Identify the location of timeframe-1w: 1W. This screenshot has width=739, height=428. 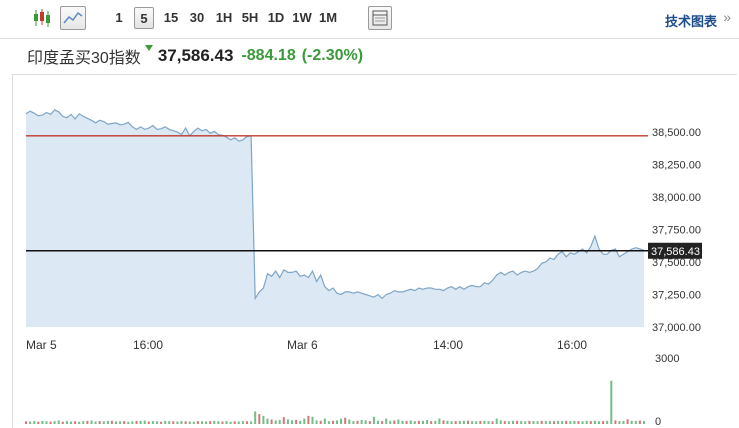
(302, 17).